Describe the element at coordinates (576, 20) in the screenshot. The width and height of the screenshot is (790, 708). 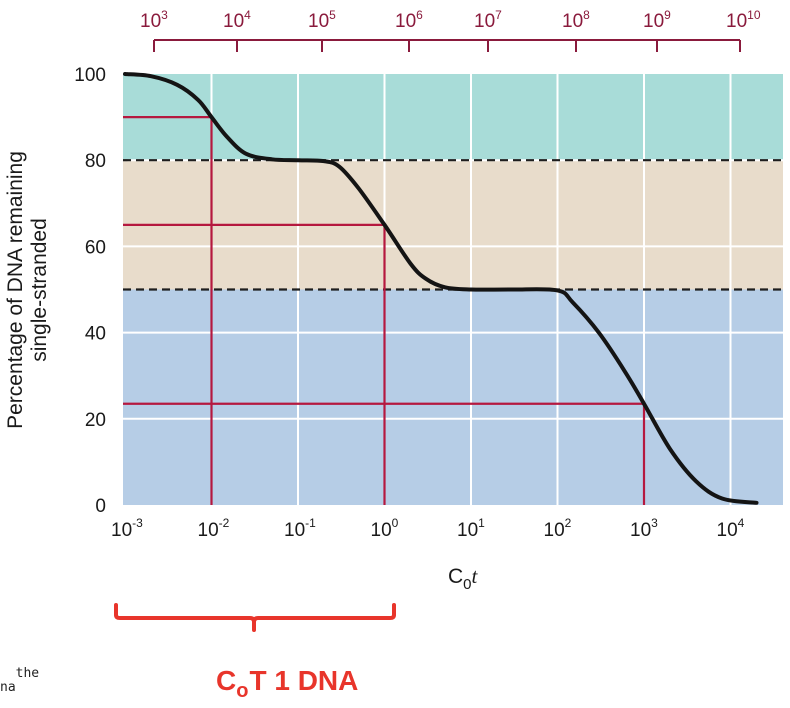
I see `top-axis-label: 10⁸` at that location.